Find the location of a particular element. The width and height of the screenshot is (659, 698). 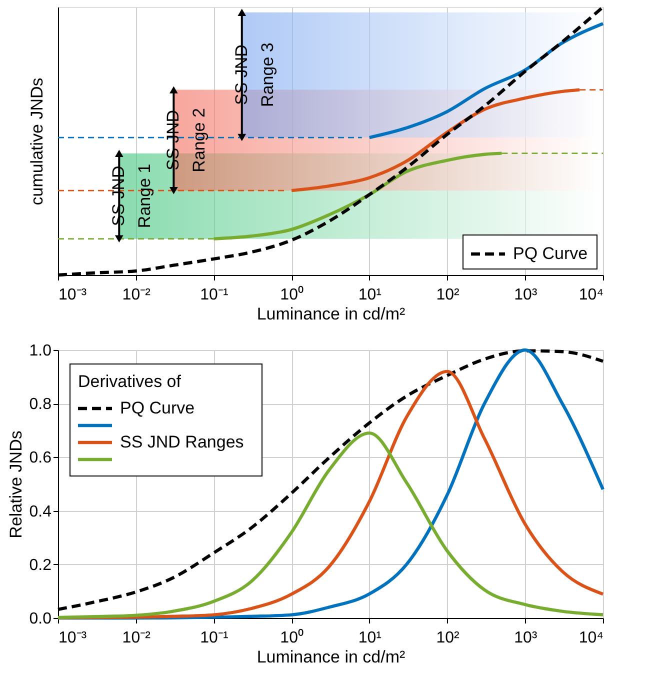

y-tick-label: 0.2 is located at coordinates (40, 565).